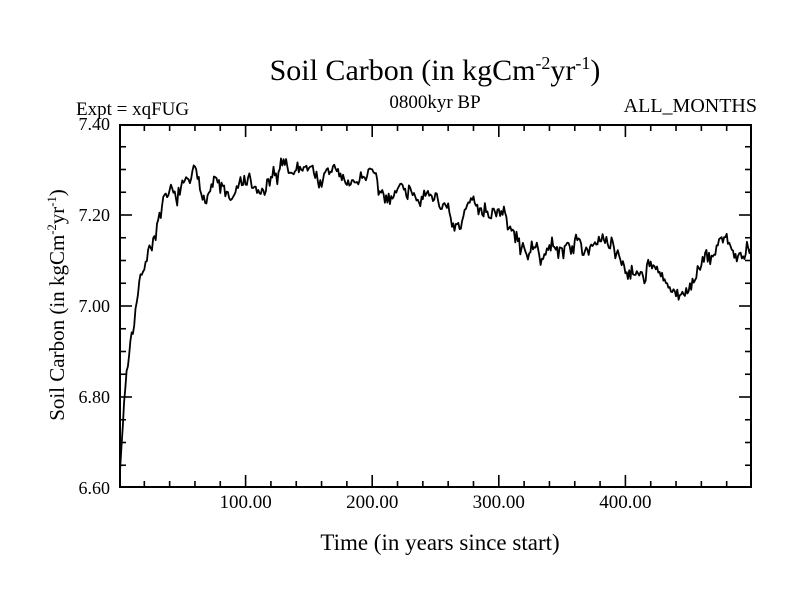 This screenshot has height=600, width=800. What do you see at coordinates (402, 70) in the screenshot?
I see `chart-title-text: Soil Carbon (in kgCm` at bounding box center [402, 70].